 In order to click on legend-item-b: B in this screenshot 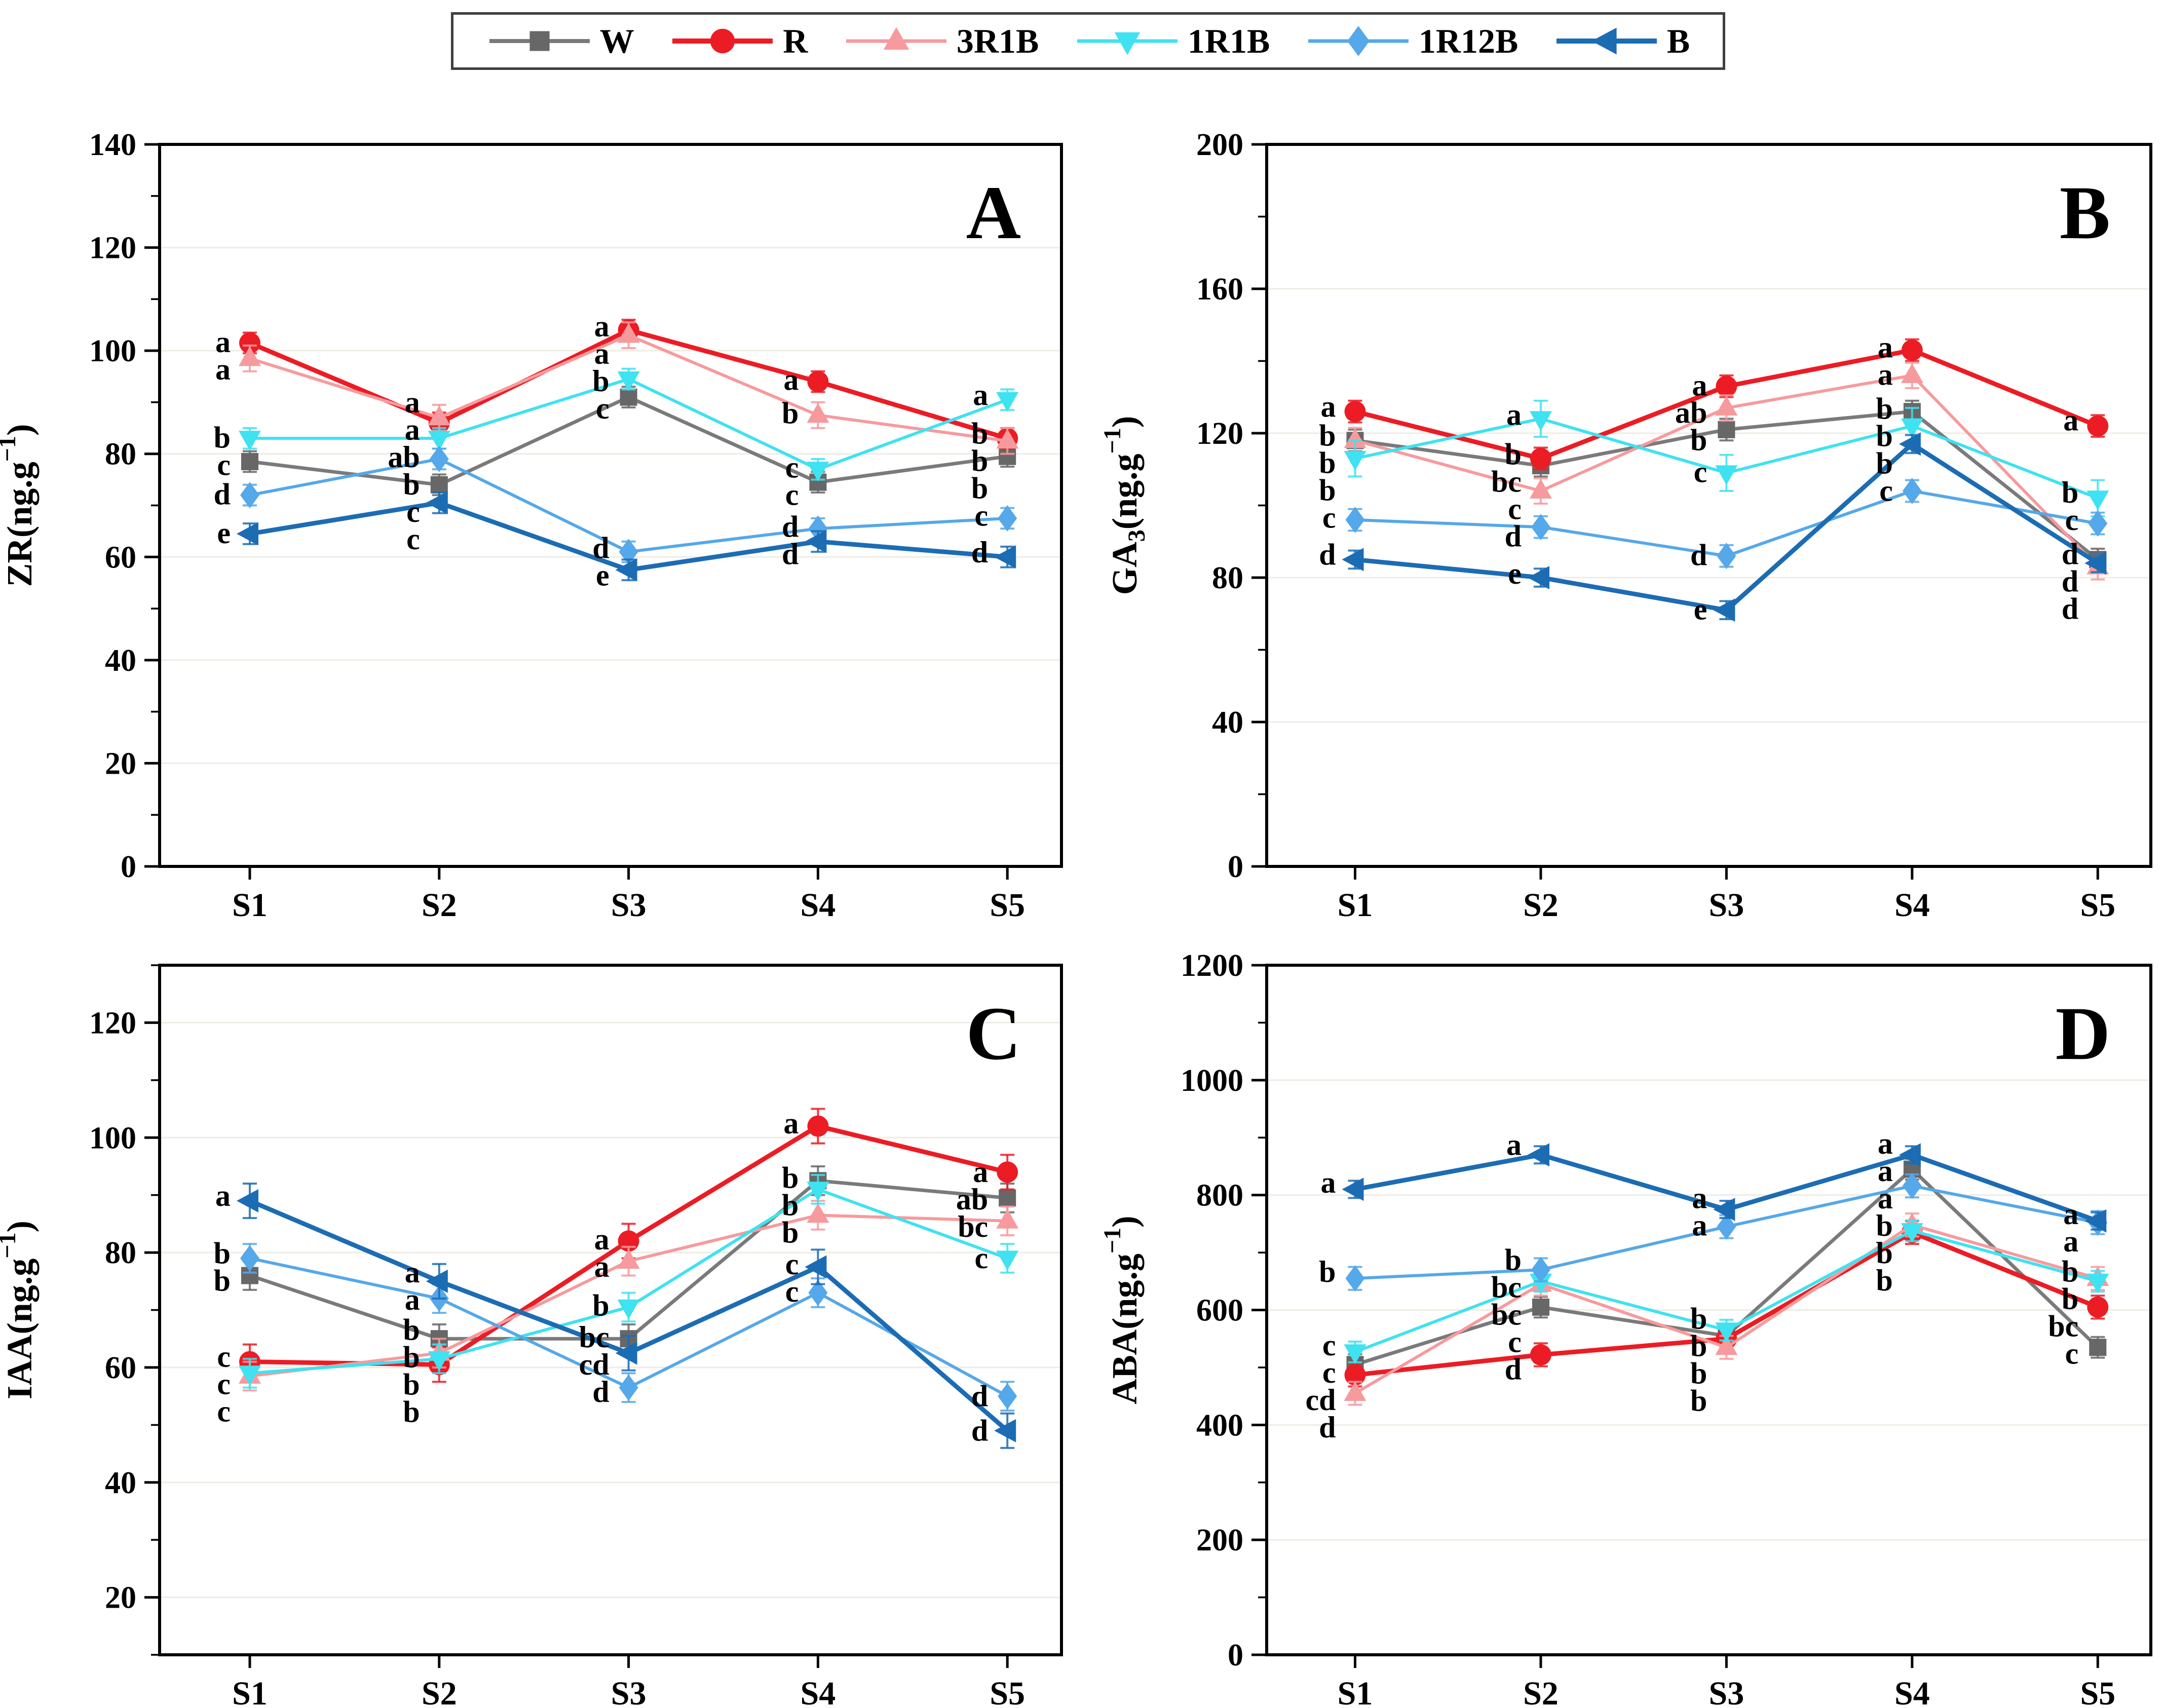, I will do `click(1621, 41)`.